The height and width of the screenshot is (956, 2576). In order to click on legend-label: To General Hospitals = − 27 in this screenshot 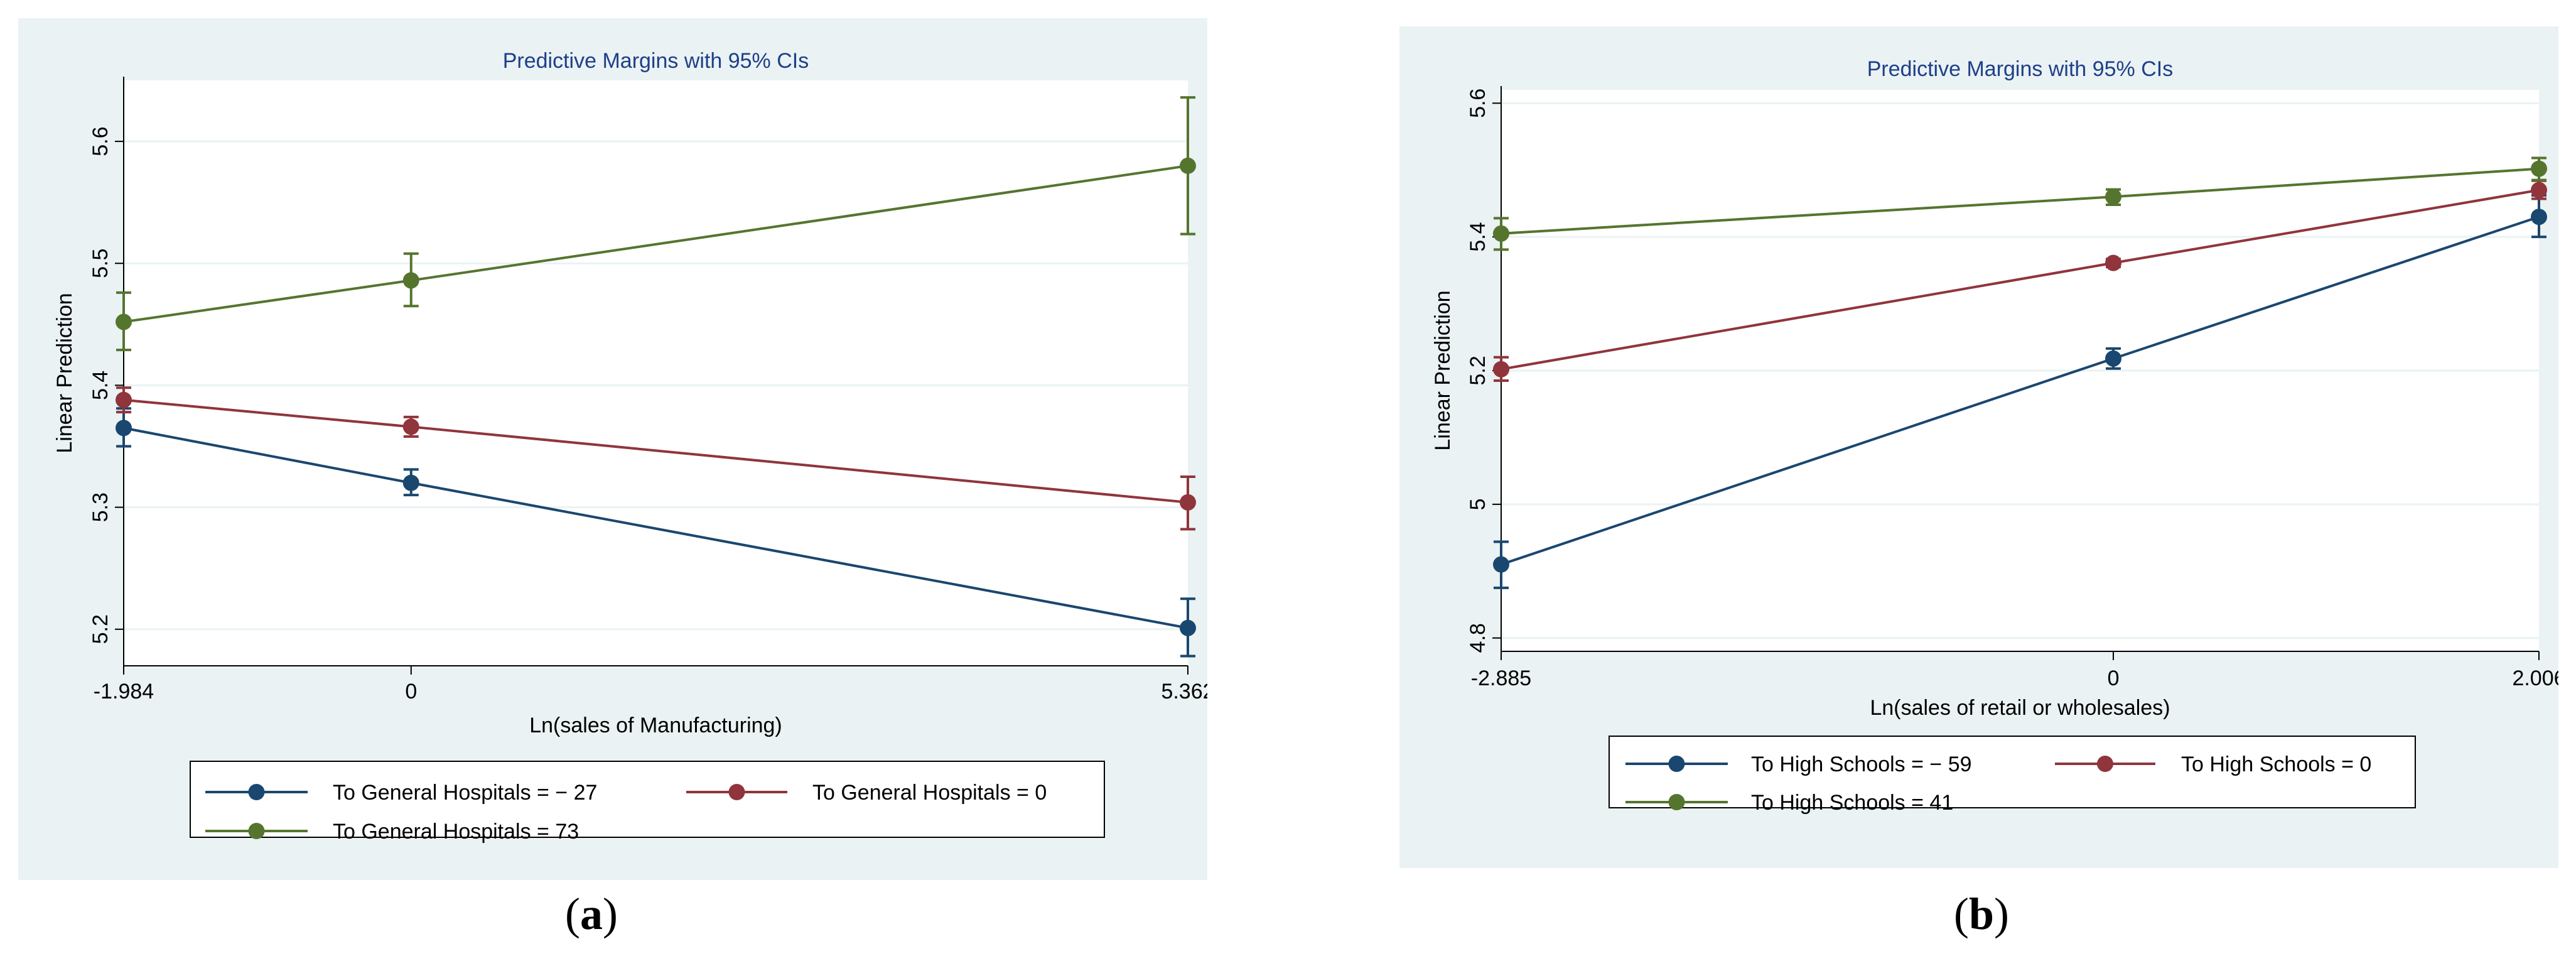, I will do `click(465, 793)`.